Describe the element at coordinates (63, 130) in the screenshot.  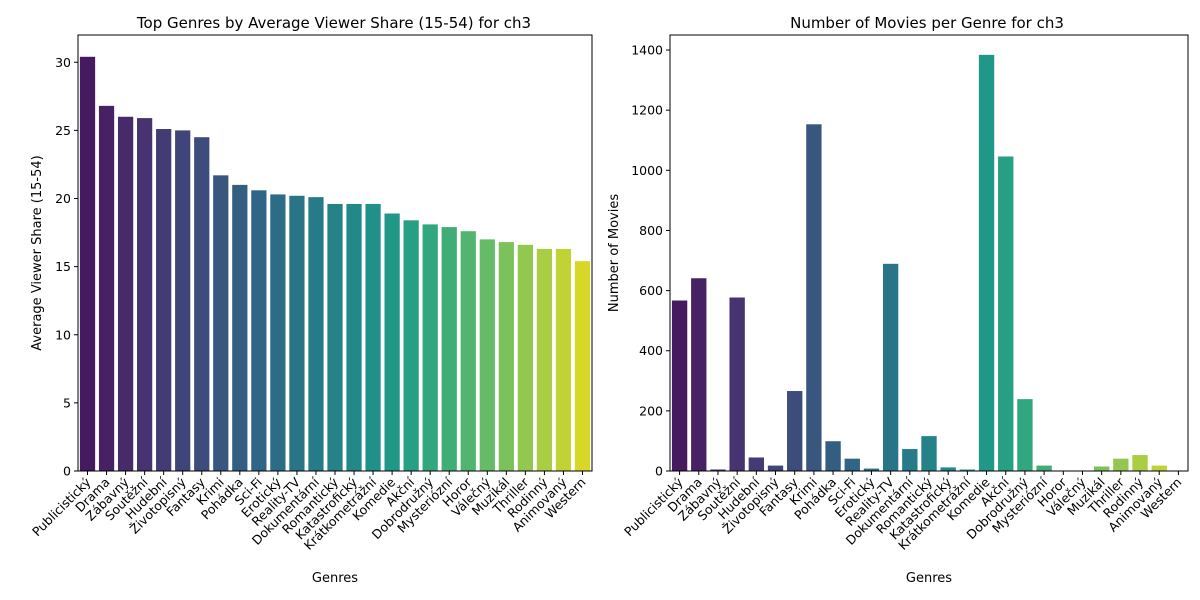
I see `y-tick-label: 25` at that location.